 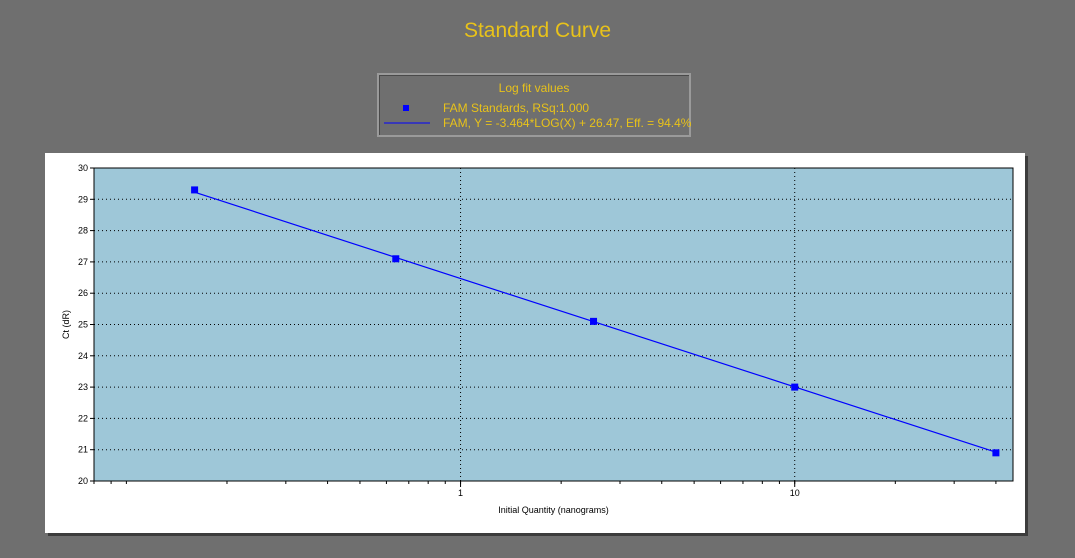 What do you see at coordinates (534, 88) in the screenshot?
I see `legend-title: Log fit values` at bounding box center [534, 88].